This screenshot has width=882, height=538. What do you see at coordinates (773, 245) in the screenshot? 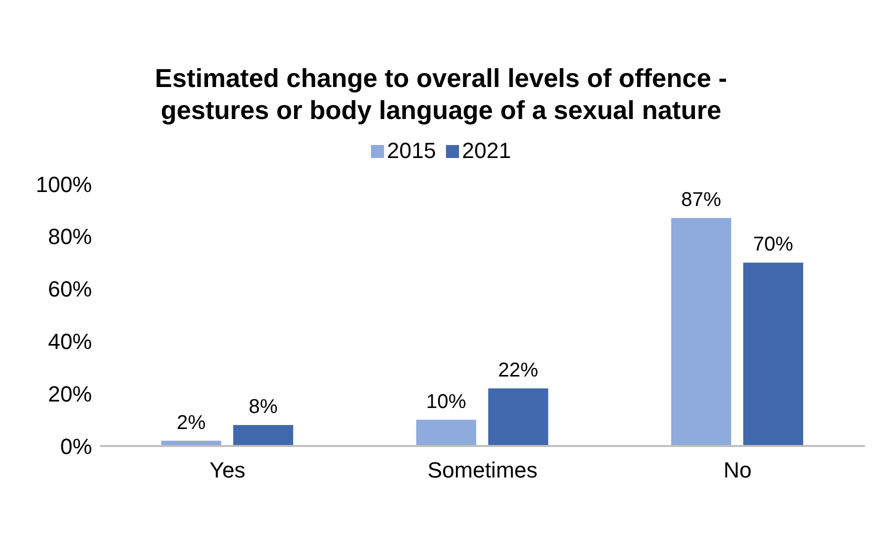
I see `data-label: 70%` at bounding box center [773, 245].